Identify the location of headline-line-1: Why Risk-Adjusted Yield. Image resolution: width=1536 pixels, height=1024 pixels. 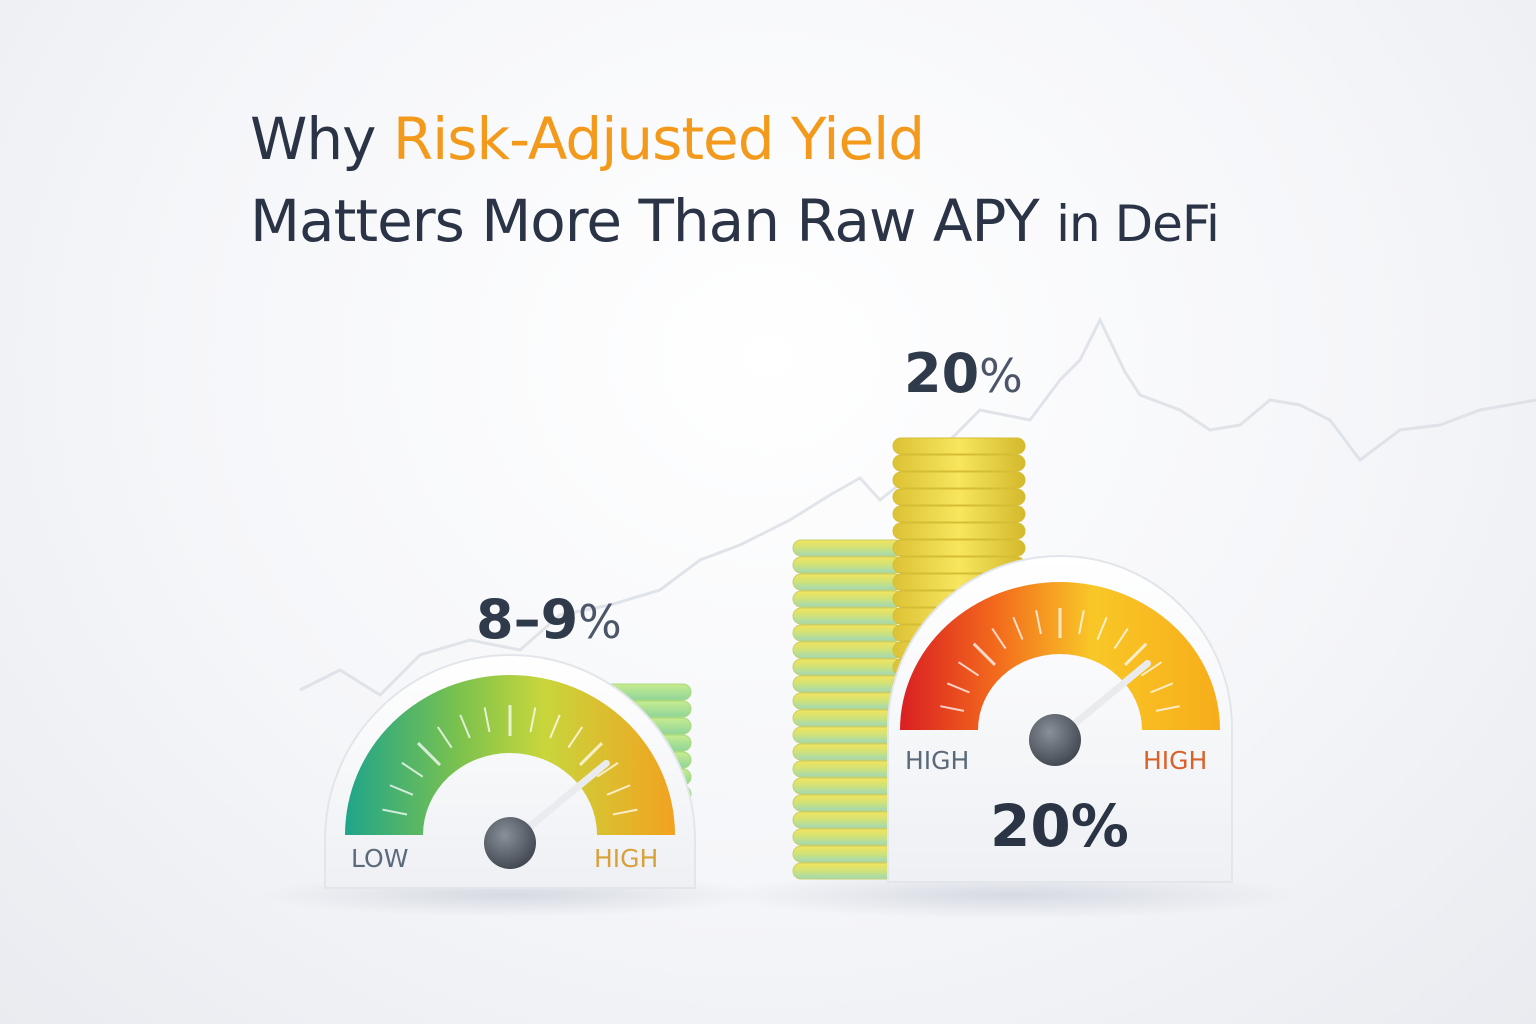
(850, 139).